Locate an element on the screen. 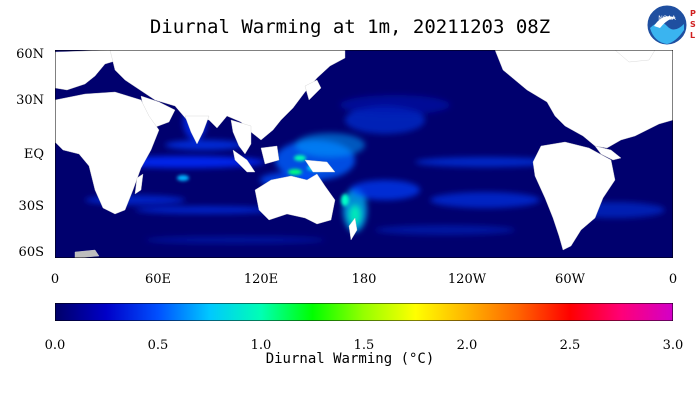 This screenshot has width=700, height=400. land-greenland is located at coordinates (635, 56).